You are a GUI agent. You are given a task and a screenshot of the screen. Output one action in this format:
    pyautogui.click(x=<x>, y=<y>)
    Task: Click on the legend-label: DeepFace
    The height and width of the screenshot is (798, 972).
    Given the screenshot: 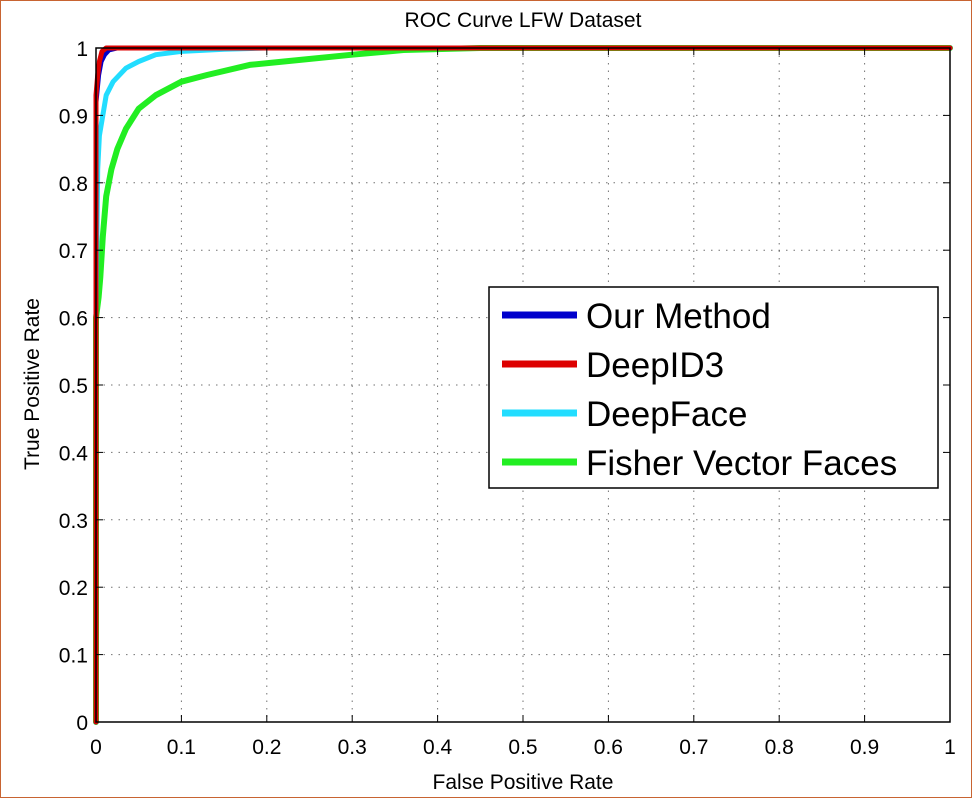 What is the action you would take?
    pyautogui.click(x=666, y=414)
    